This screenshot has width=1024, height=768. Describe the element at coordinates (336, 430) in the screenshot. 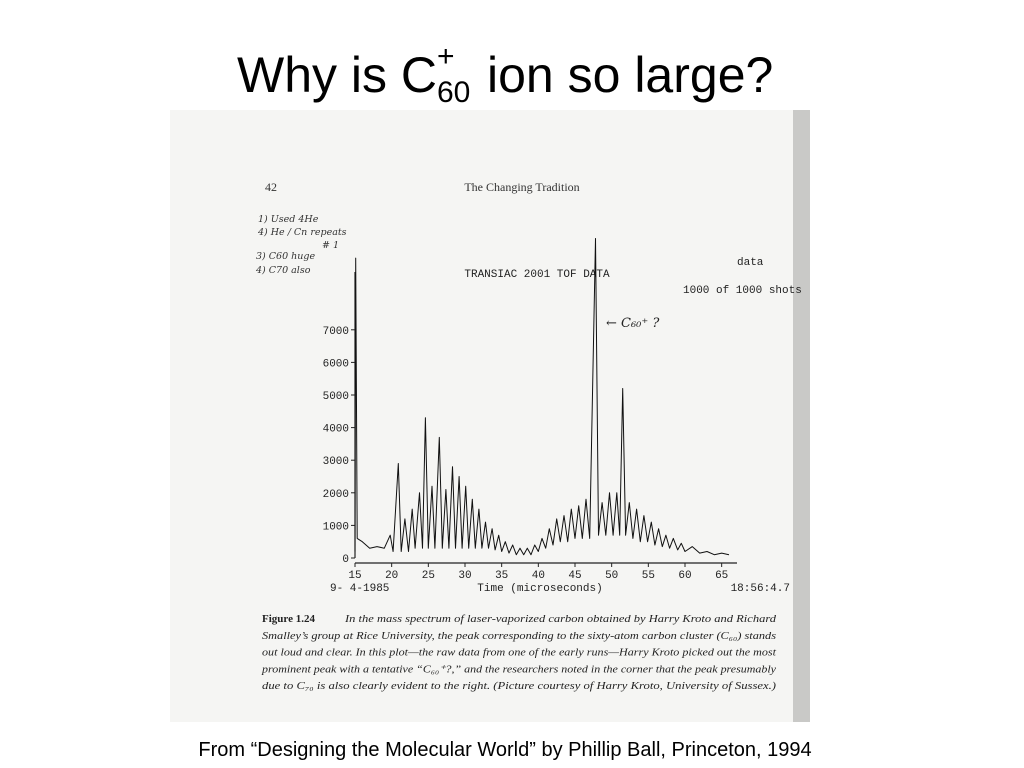

I see `y-tick-label: 4000` at that location.